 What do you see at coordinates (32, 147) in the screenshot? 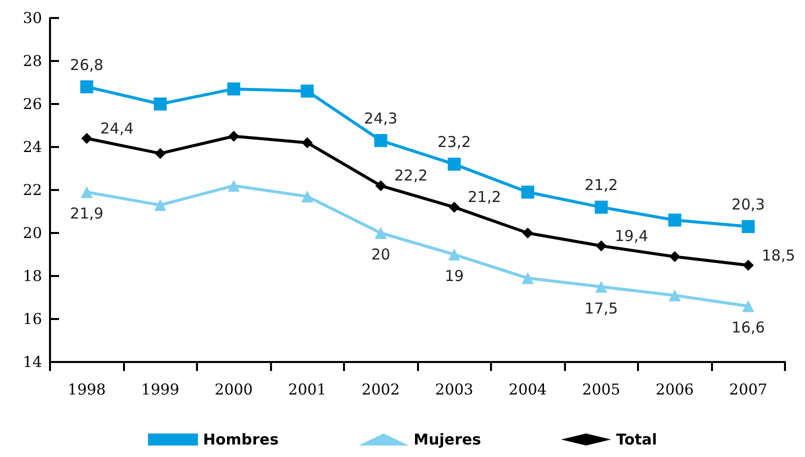
I see `y-tick-label: 24` at bounding box center [32, 147].